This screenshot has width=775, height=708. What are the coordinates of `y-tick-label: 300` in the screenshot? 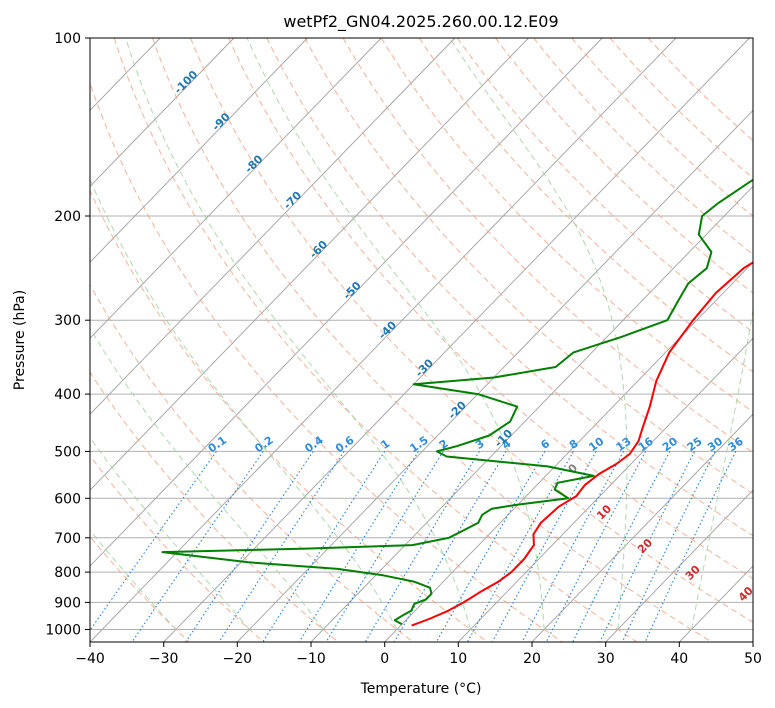 It's located at (67, 321).